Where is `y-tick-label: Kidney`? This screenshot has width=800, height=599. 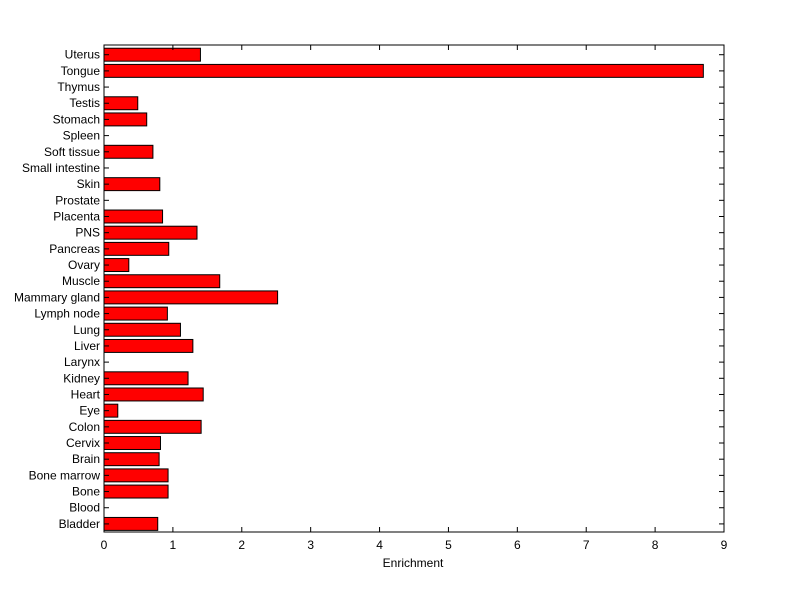
y-tick-label: Kidney is located at coordinates (81, 378).